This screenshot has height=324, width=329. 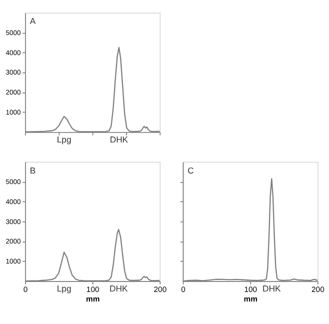 I want to click on chart-title: C, so click(x=191, y=170).